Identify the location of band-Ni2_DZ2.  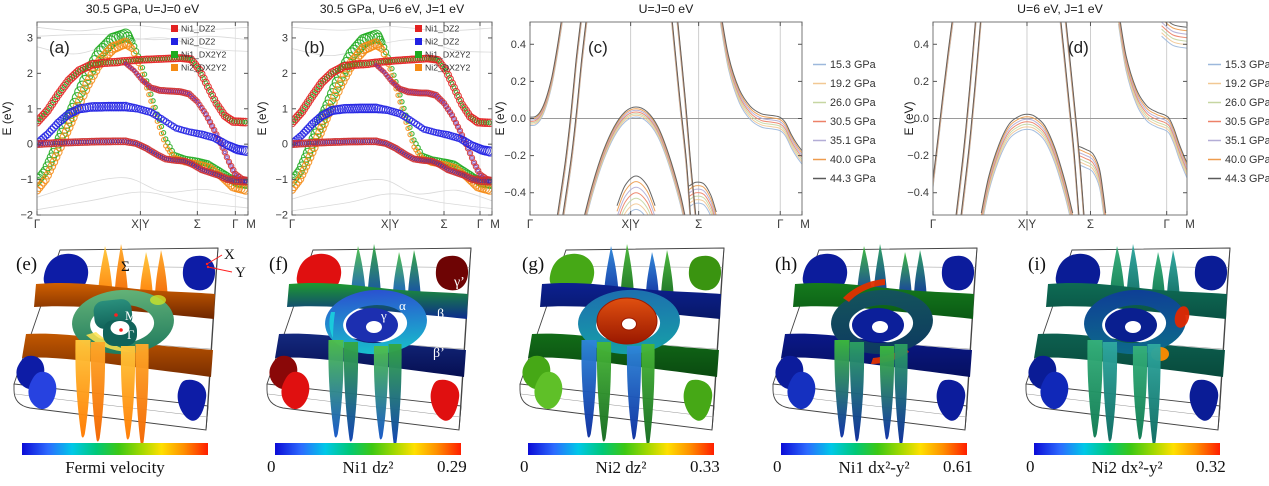
(392, 130).